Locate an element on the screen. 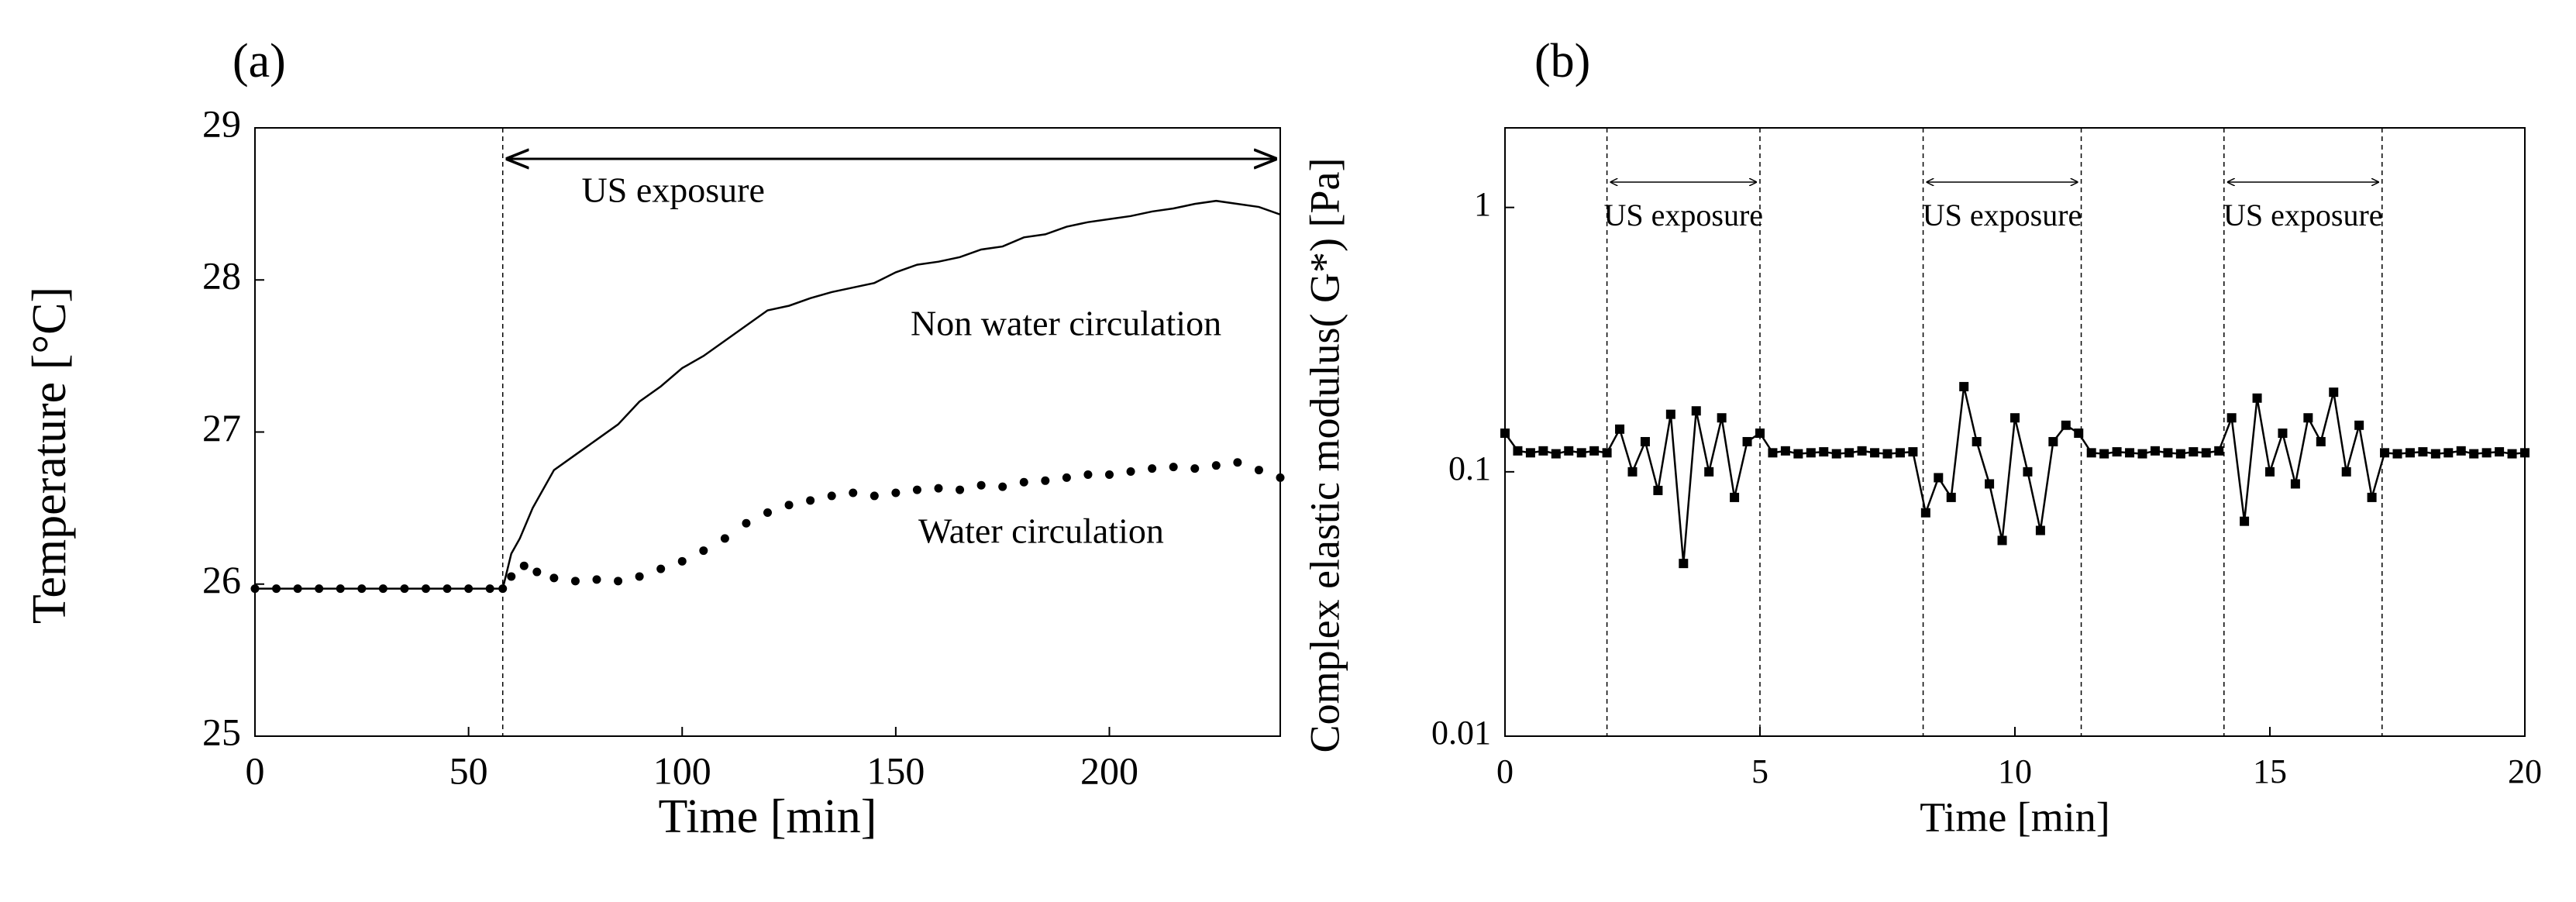 This screenshot has width=2576, height=902. x-tick-label: 15 is located at coordinates (2270, 771).